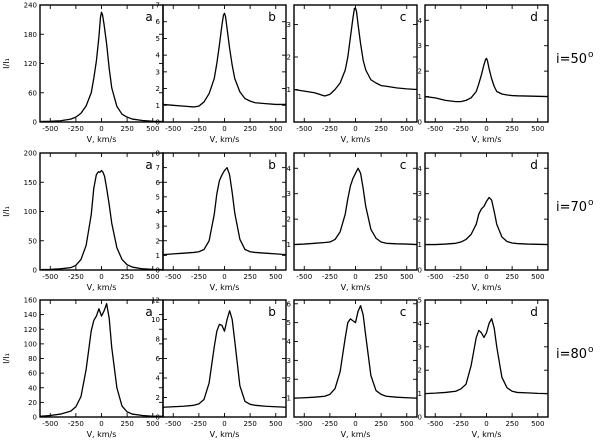 Image resolution: width=600 pixels, height=440 pixels. Describe the element at coordinates (221, 221) in the screenshot. I see `panel-r2b: -500 -250 0 250 500 0 1 2 3 4 5 6 7 8 V, km/s b` at that location.